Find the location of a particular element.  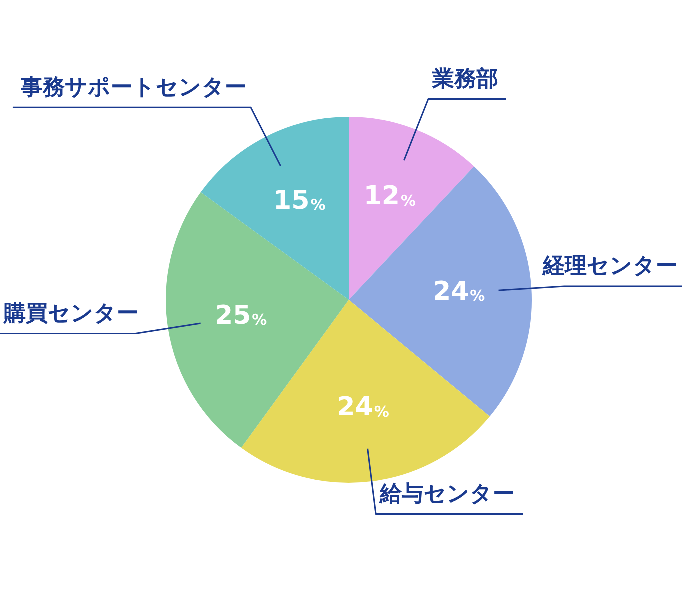

slice-label: 経理センター is located at coordinates (610, 267).